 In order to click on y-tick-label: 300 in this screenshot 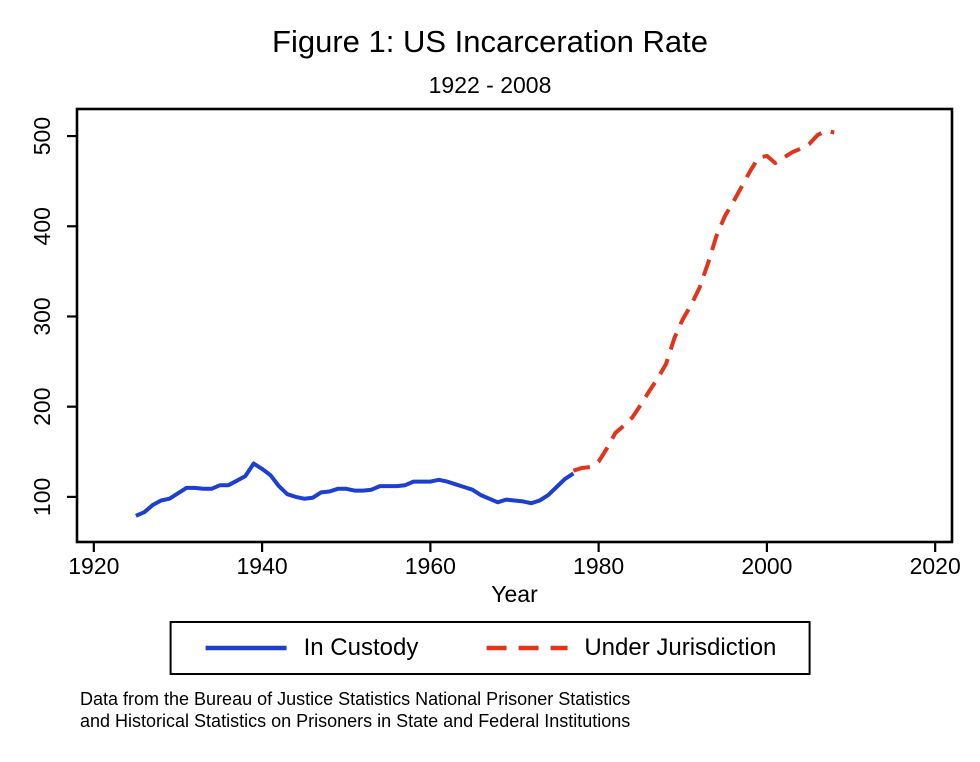, I will do `click(42, 316)`.